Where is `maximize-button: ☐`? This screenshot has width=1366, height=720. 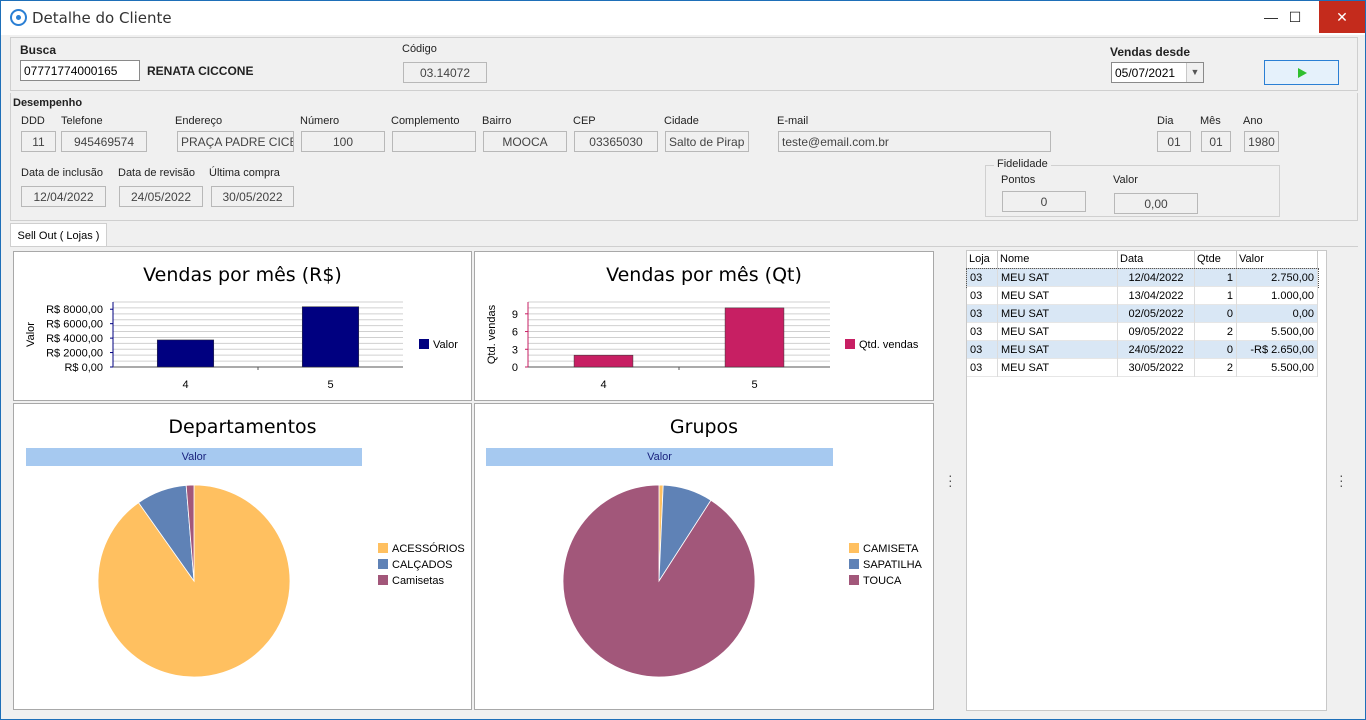 maximize-button: ☐ is located at coordinates (1295, 16).